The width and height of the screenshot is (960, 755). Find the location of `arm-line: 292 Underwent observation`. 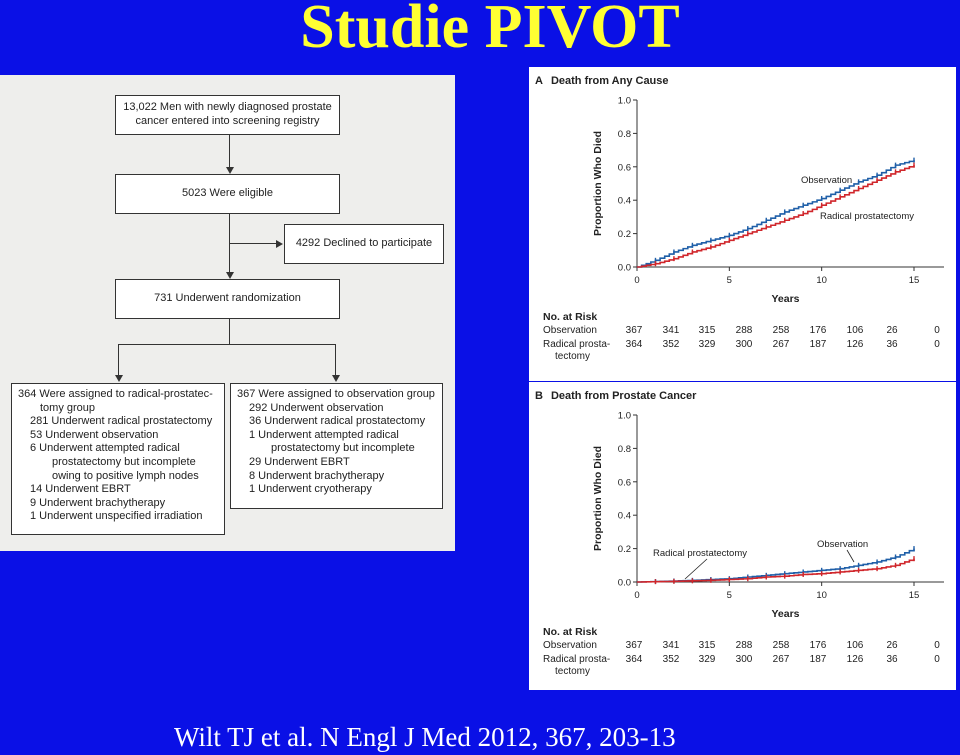

arm-line: 292 Underwent observation is located at coordinates (316, 407).